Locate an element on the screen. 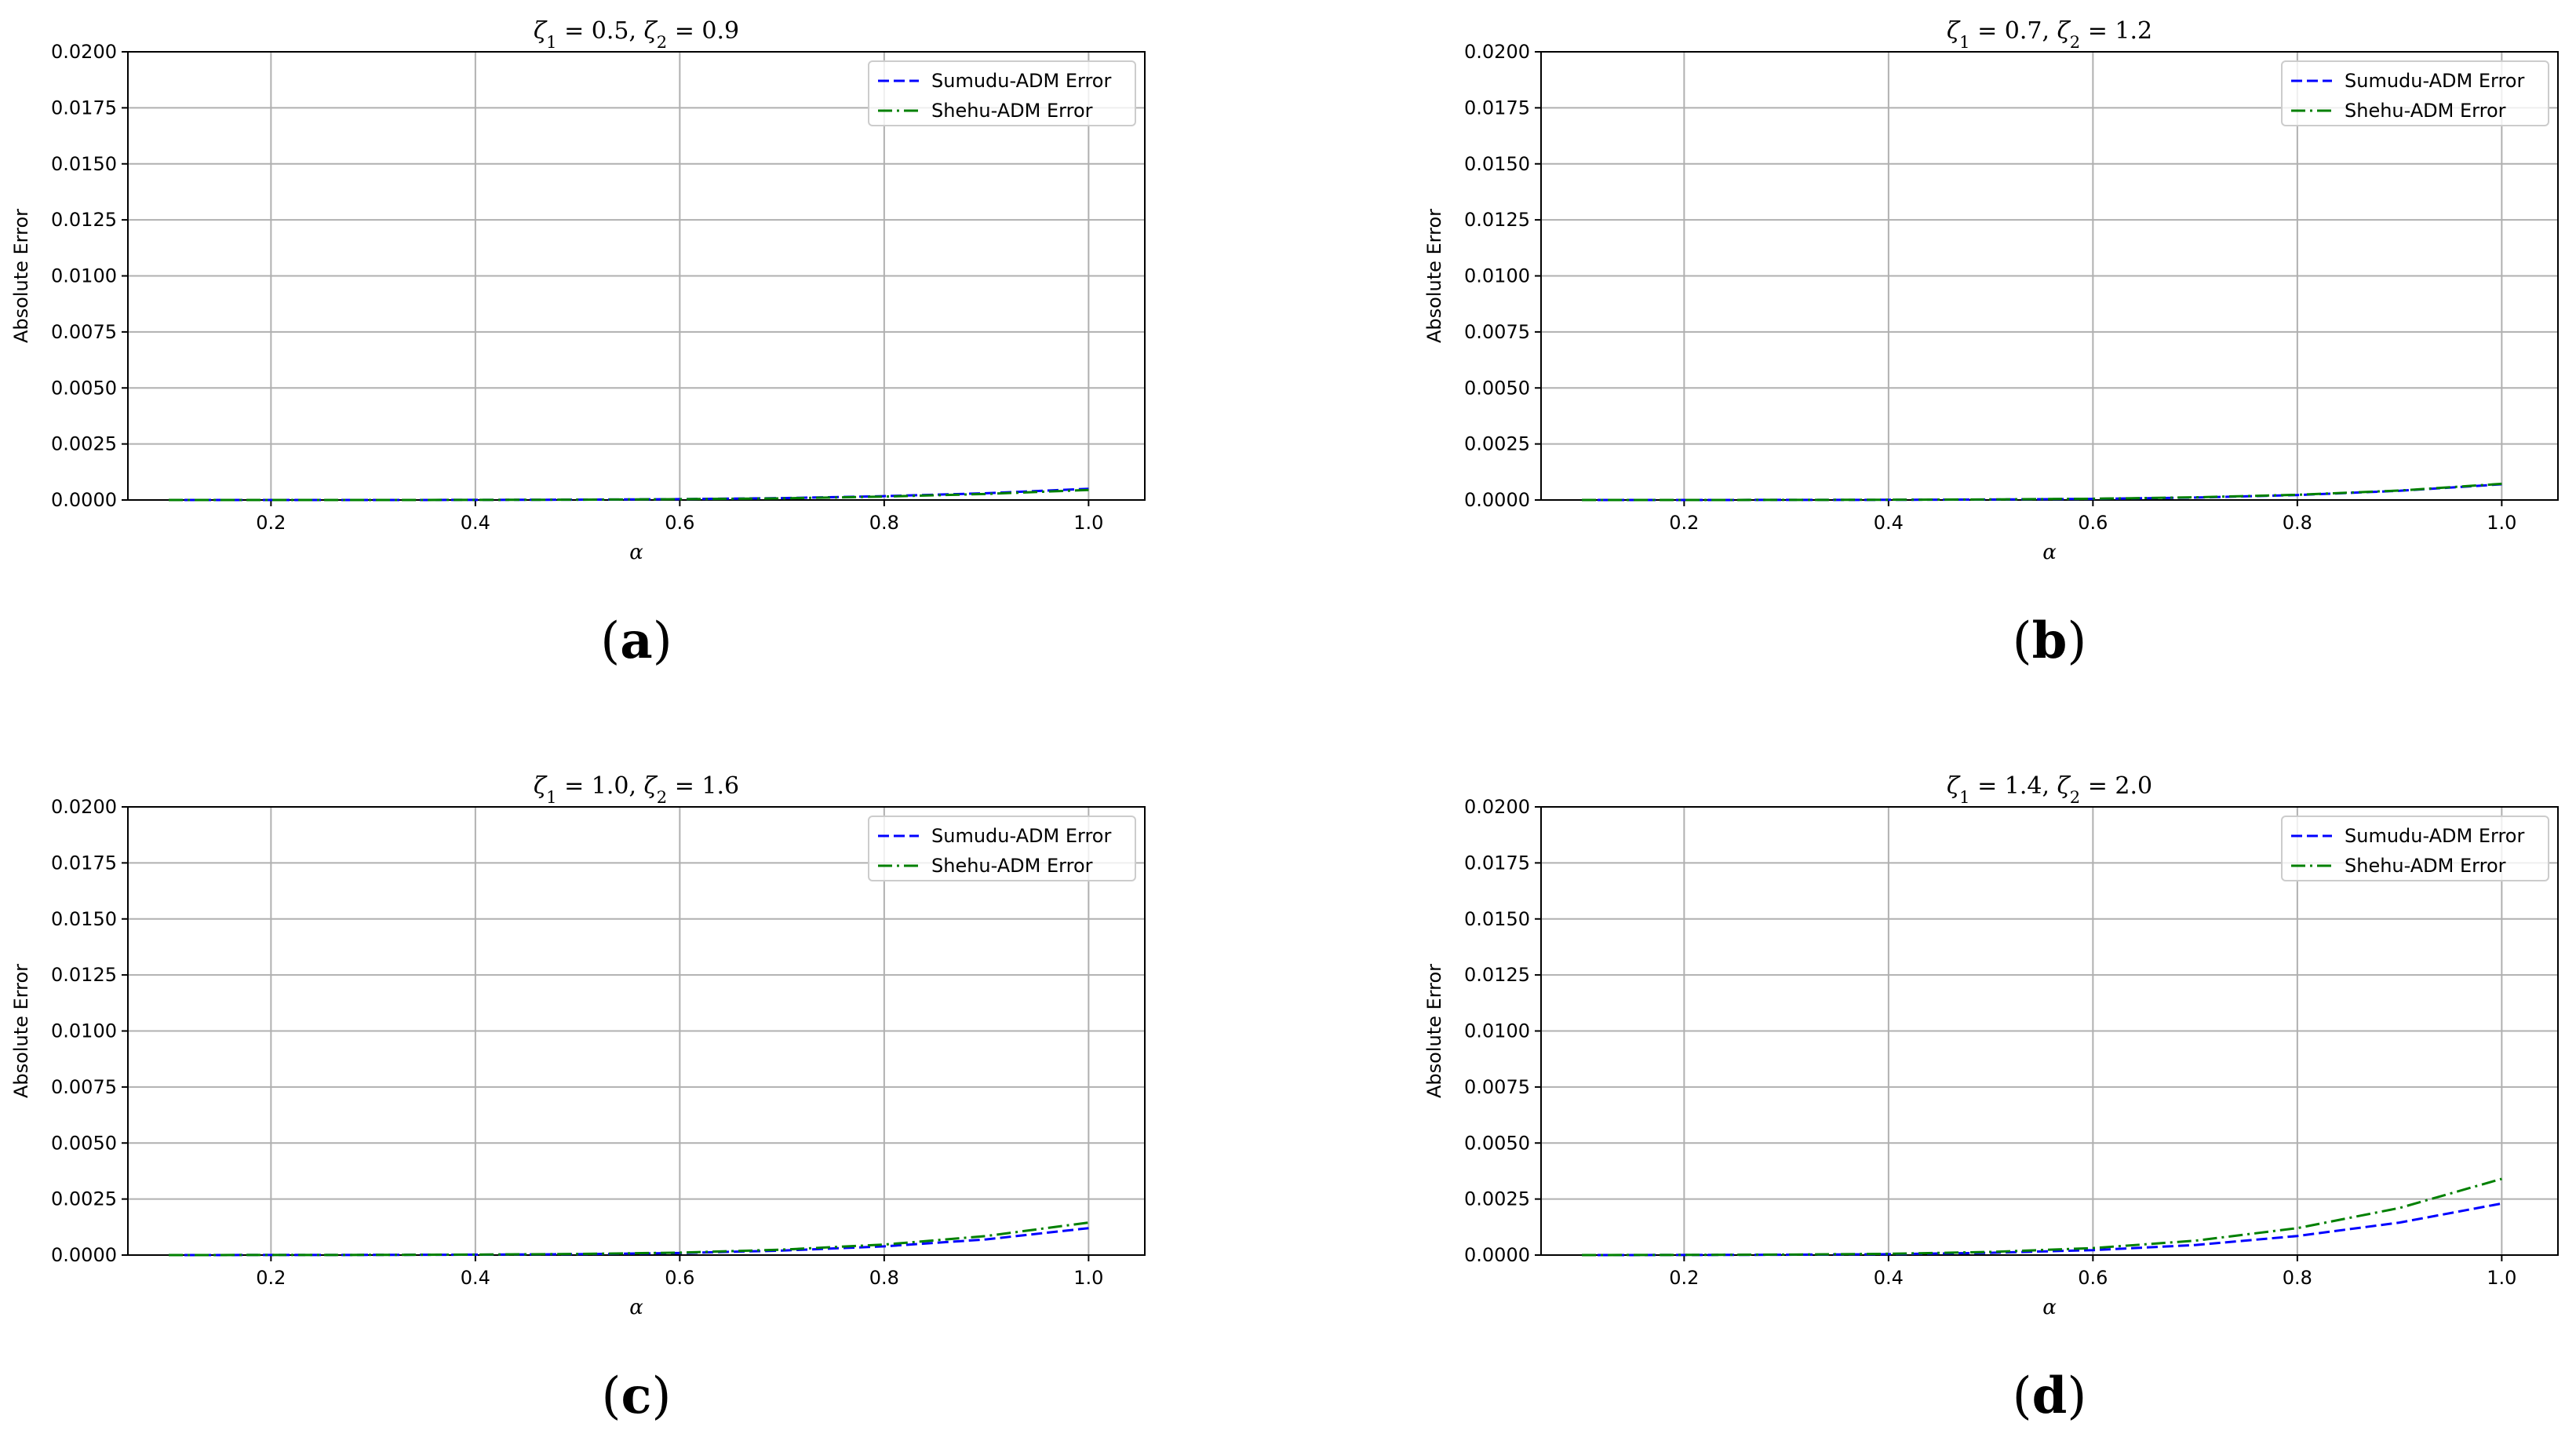  panel-caption: (d) is located at coordinates (2050, 1396).